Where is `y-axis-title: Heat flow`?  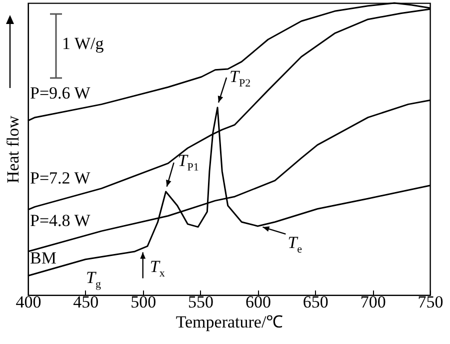 y-axis-title: Heat flow is located at coordinates (13, 149).